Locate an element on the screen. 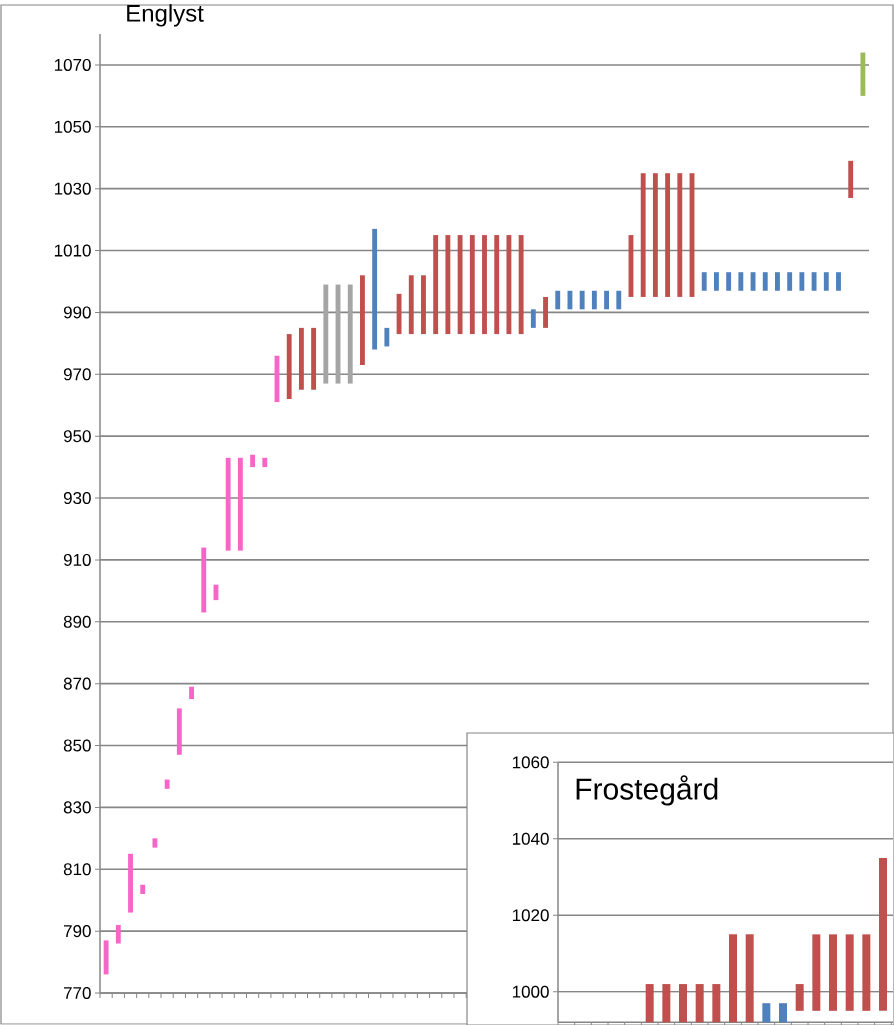 This screenshot has height=1025, width=894. y-tick-label: 830 is located at coordinates (77, 807).